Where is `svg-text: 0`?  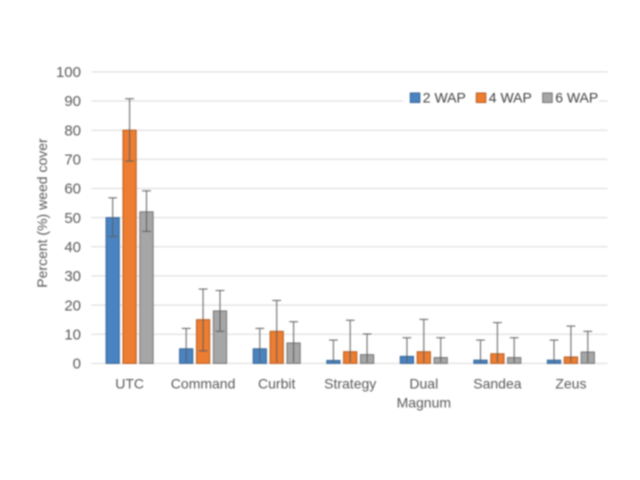 svg-text: 0 is located at coordinates (77, 364).